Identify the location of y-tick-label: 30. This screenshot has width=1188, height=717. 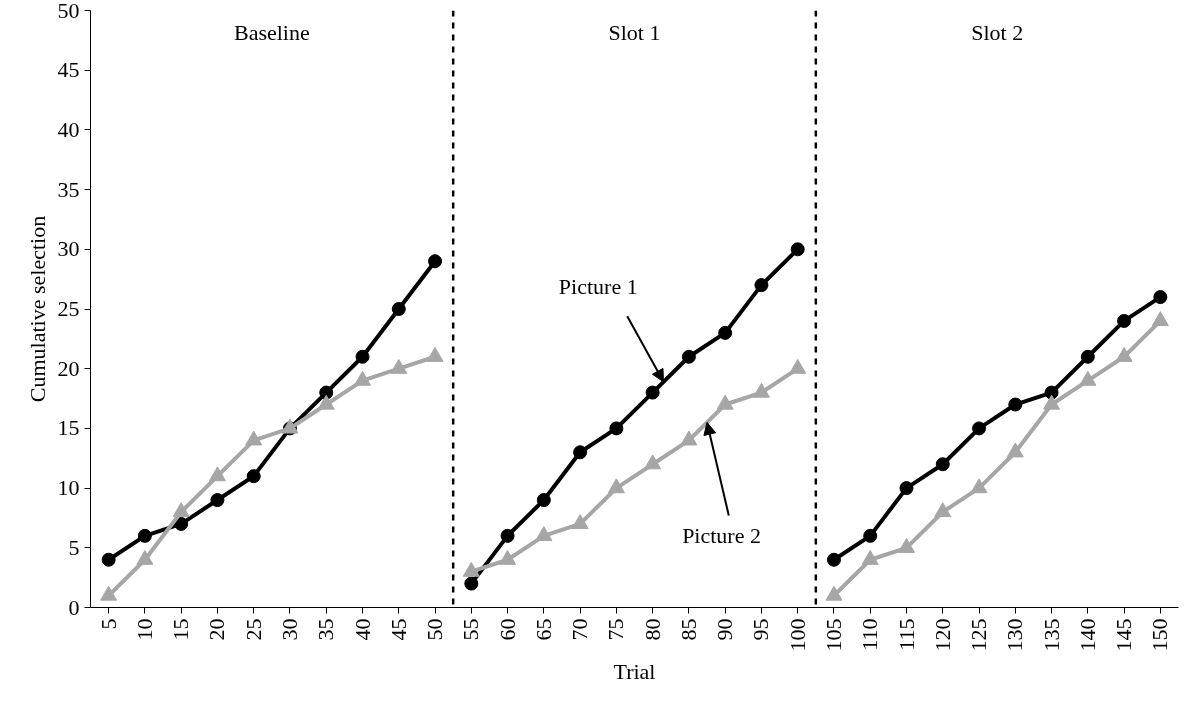
(68, 249).